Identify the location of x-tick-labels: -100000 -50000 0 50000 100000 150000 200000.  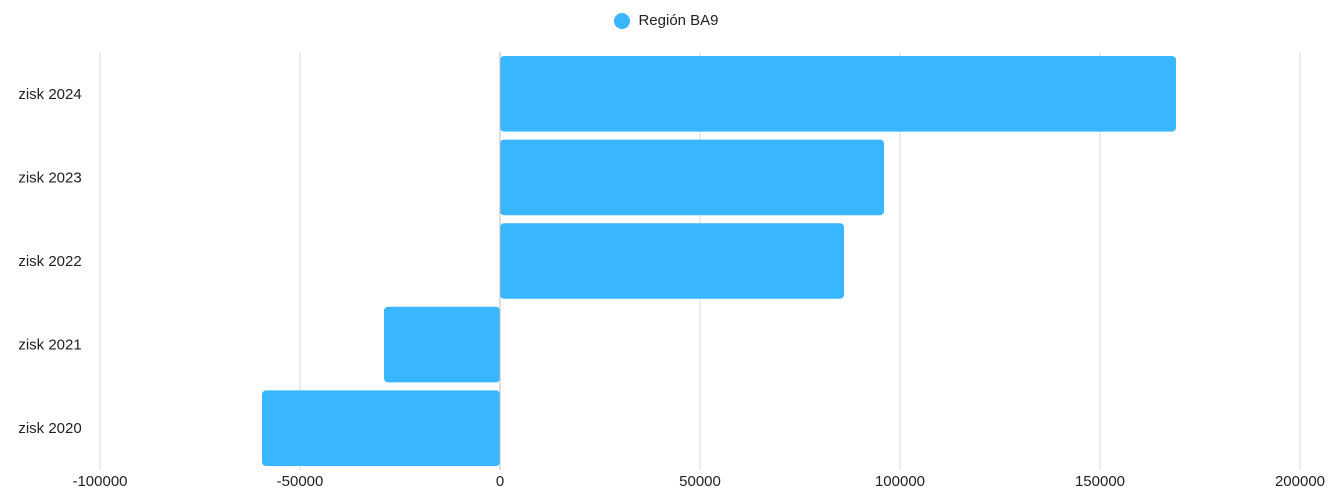
(698, 480).